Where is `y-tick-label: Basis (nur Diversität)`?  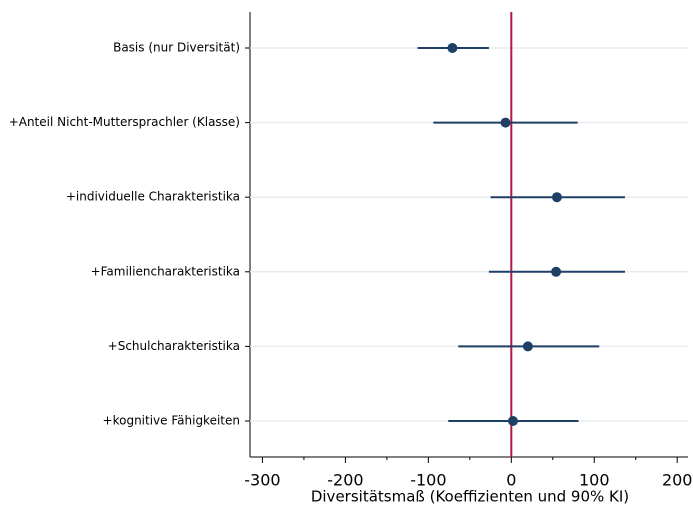
y-tick-label: Basis (nur Diversität) is located at coordinates (176, 48).